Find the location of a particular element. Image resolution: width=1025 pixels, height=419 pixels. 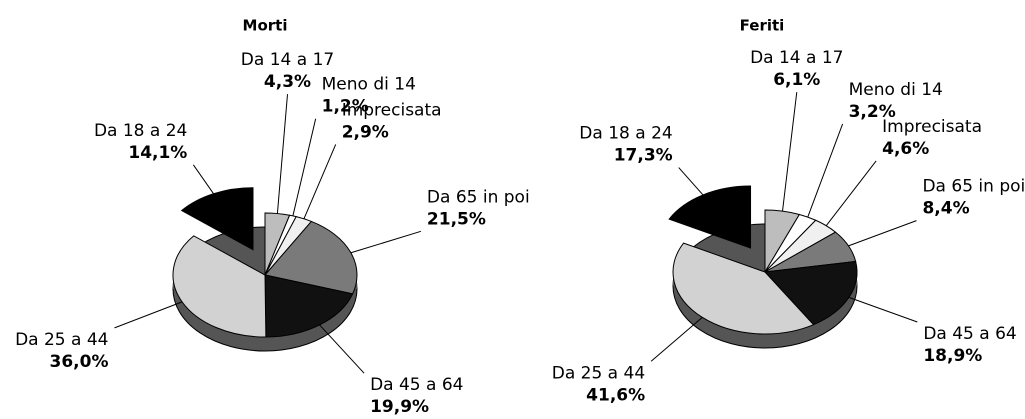

slice-value-label: 4,3% is located at coordinates (287, 82).